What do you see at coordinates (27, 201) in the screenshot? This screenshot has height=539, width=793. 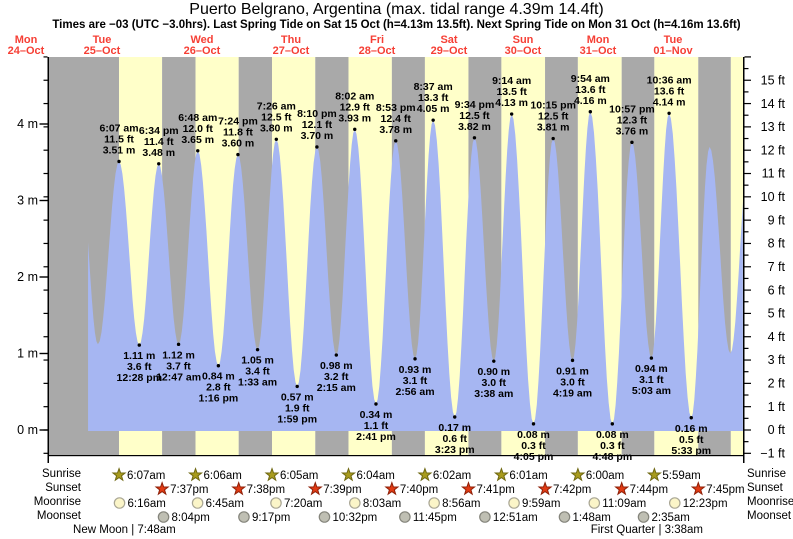 I see `left-axis-tick-label: 3 m` at bounding box center [27, 201].